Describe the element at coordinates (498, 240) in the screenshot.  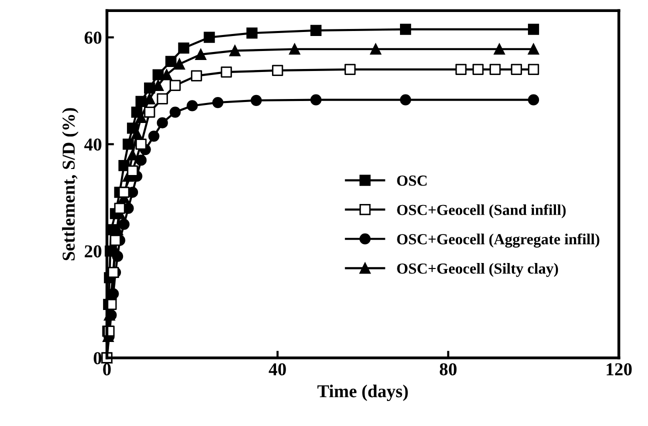
I see `legend-label: OSC+Geocell (Aggregate infill)` at that location.